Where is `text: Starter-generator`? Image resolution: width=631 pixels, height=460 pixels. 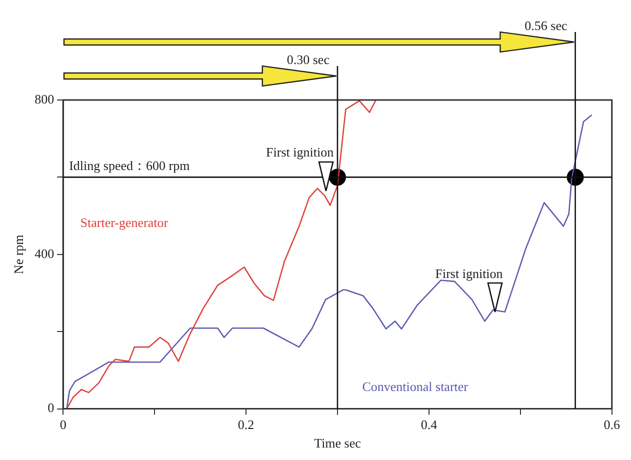 text: Starter-generator is located at coordinates (124, 222).